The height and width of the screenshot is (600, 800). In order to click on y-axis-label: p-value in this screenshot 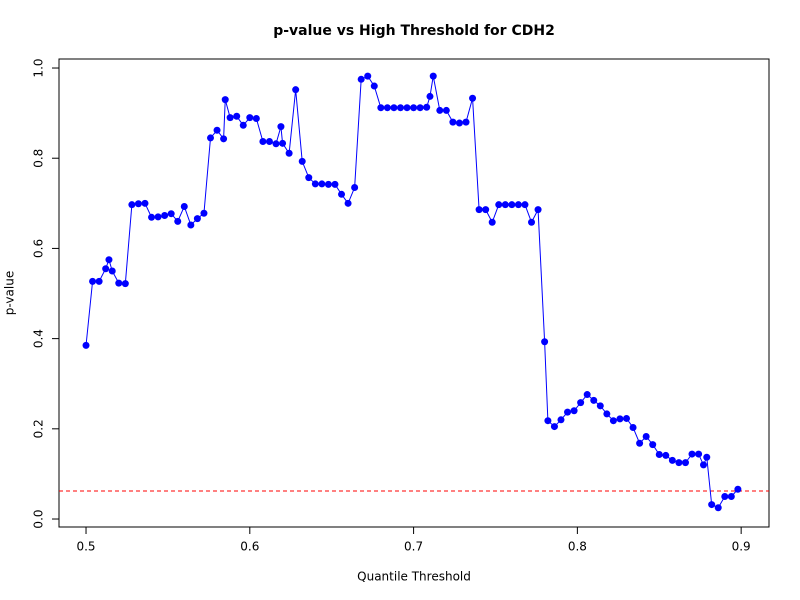, I will do `click(10, 293)`.